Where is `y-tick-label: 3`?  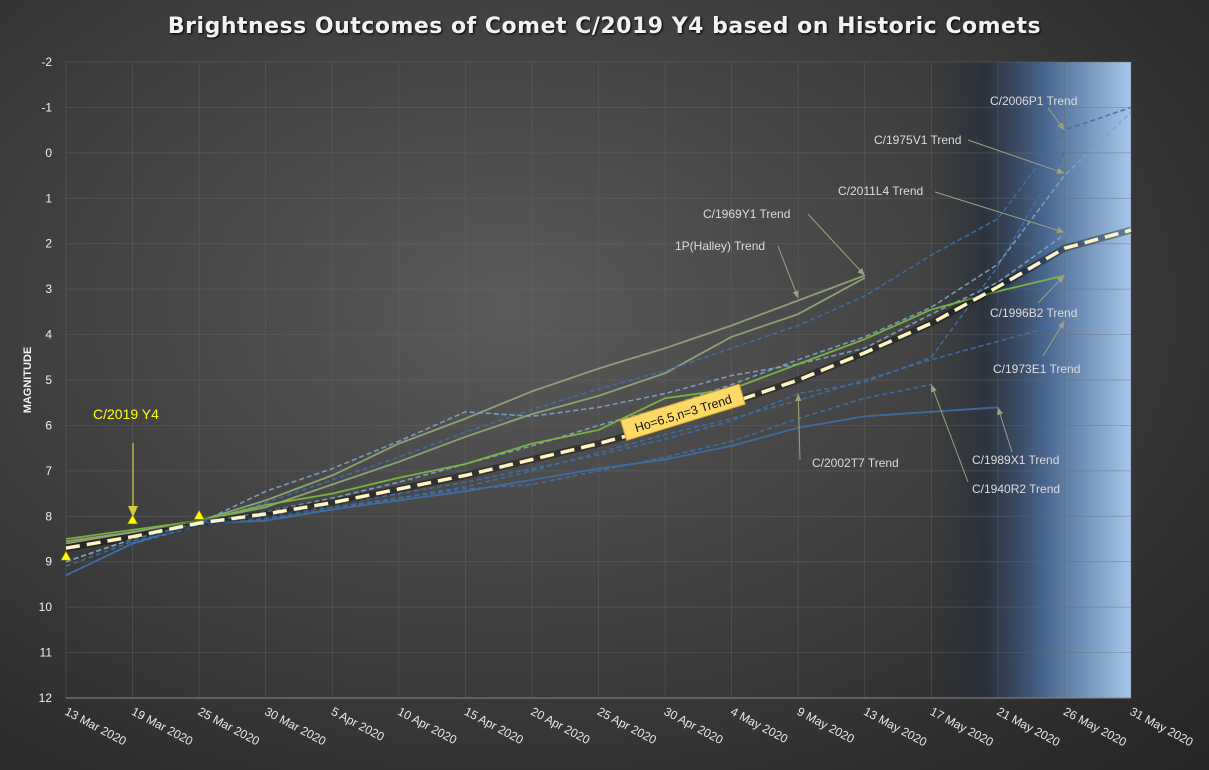
y-tick-label: 3 is located at coordinates (48, 289).